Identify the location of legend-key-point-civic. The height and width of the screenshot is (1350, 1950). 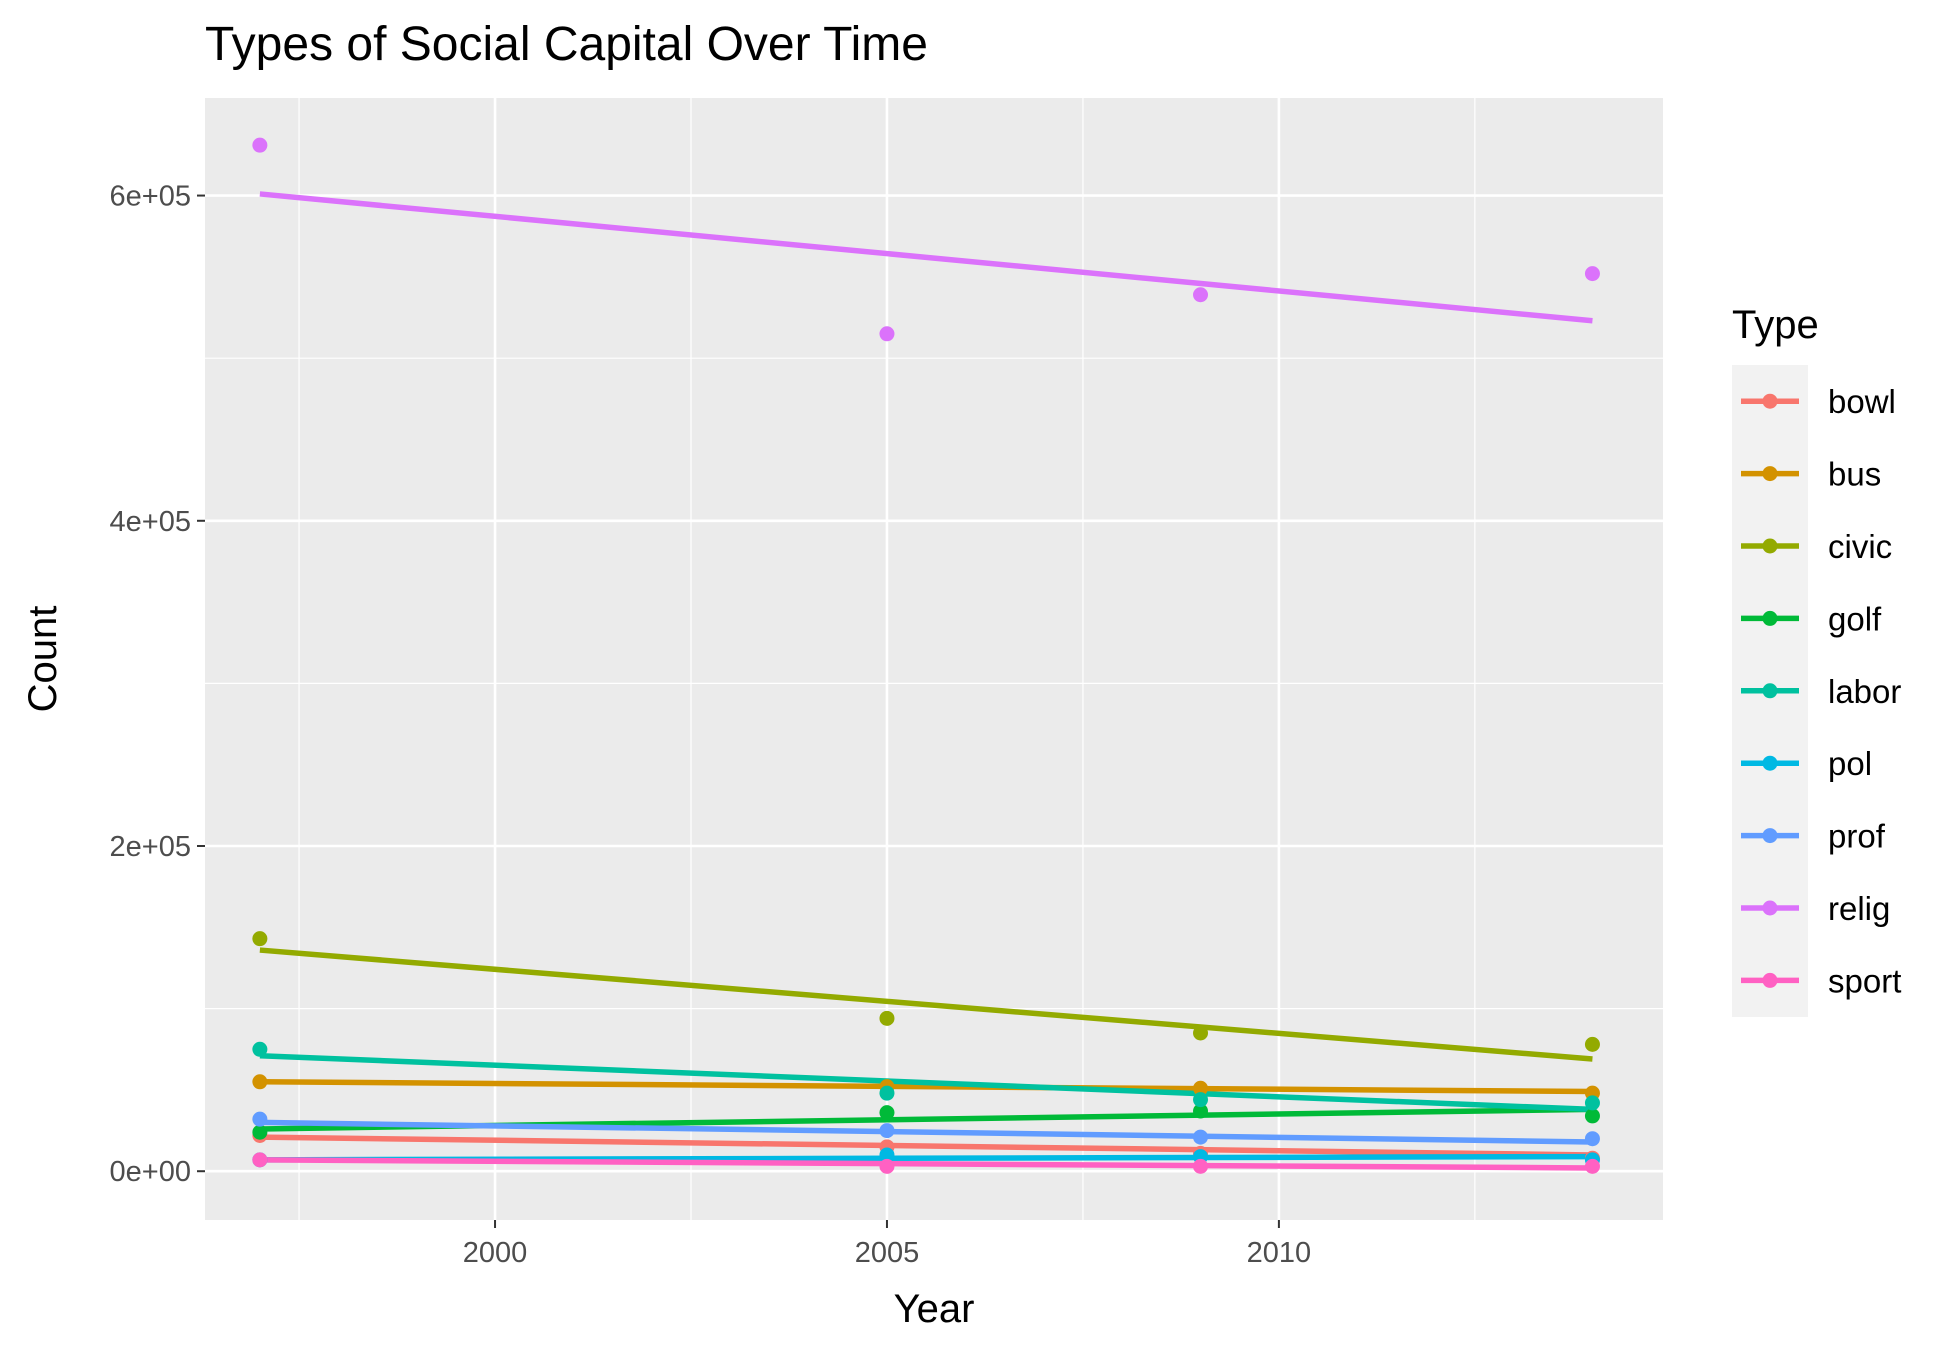
(1770, 546).